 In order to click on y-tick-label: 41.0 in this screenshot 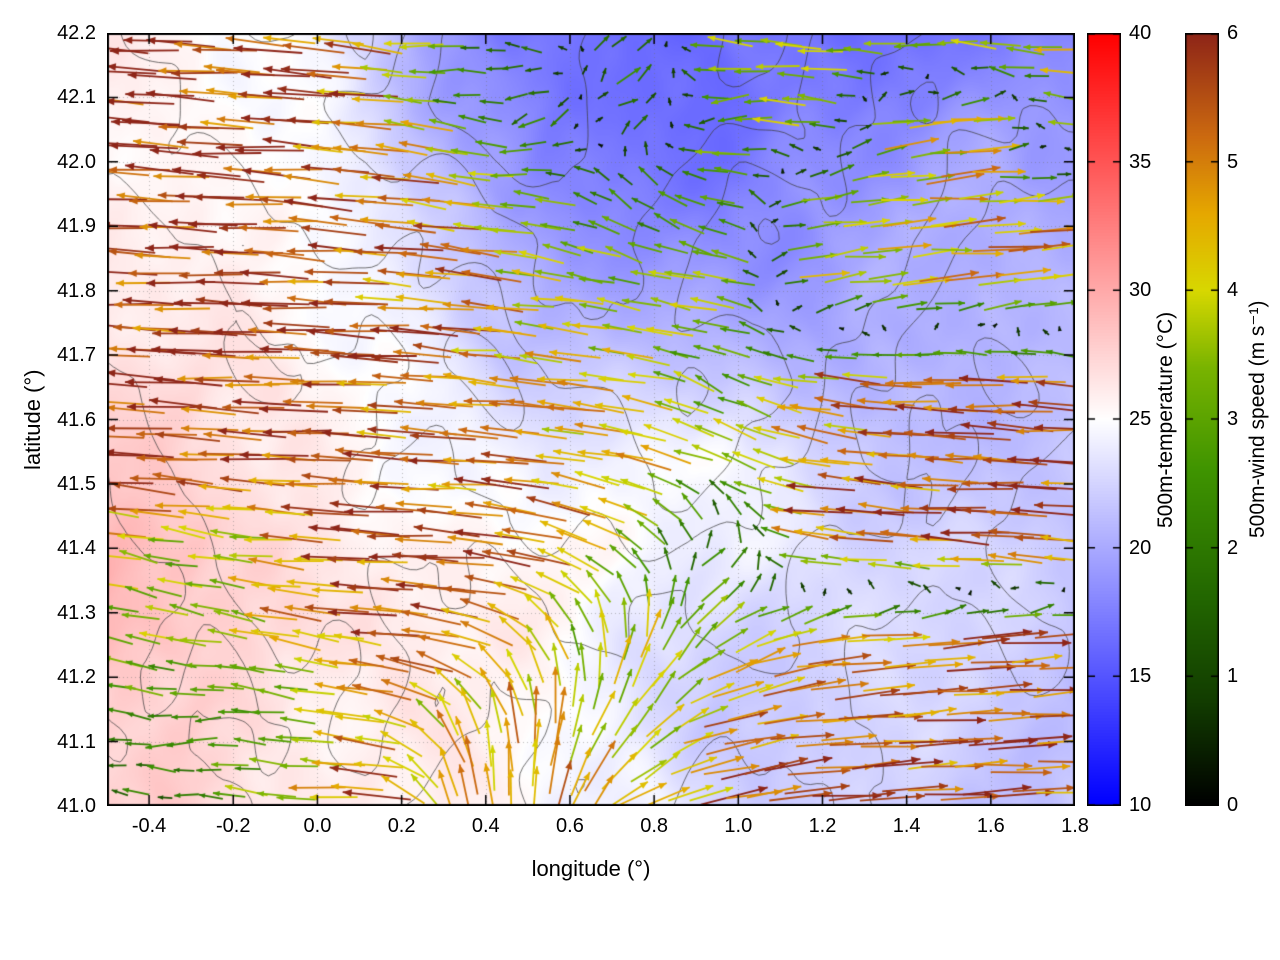, I will do `click(76, 806)`.